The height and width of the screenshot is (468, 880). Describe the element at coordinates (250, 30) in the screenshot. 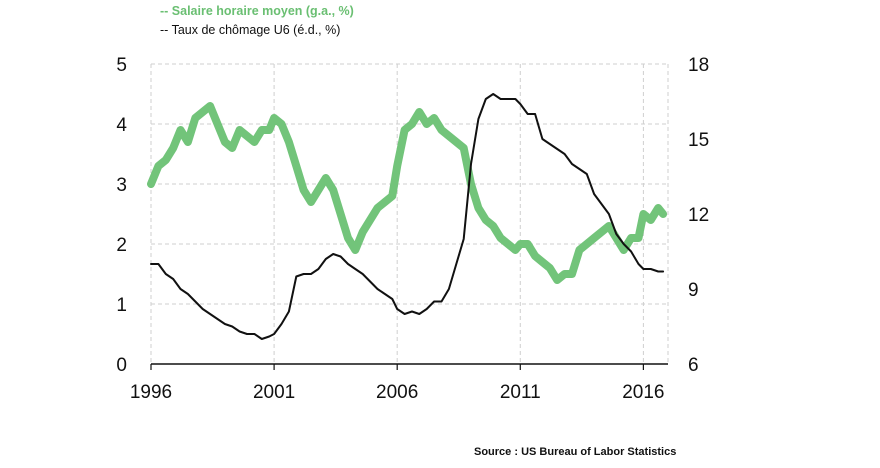

I see `legend-item-u6: -- Taux de chômage U6 (é.d., %)` at that location.